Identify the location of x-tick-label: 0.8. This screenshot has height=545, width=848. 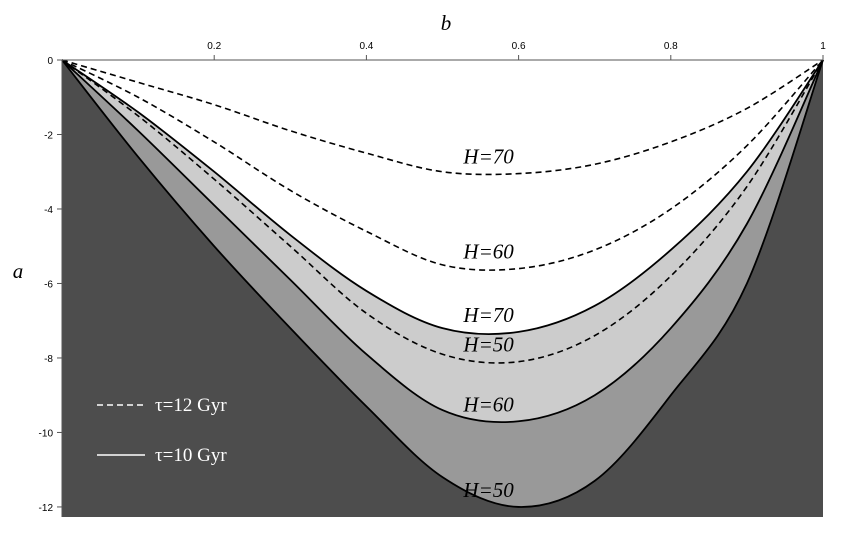
(671, 46).